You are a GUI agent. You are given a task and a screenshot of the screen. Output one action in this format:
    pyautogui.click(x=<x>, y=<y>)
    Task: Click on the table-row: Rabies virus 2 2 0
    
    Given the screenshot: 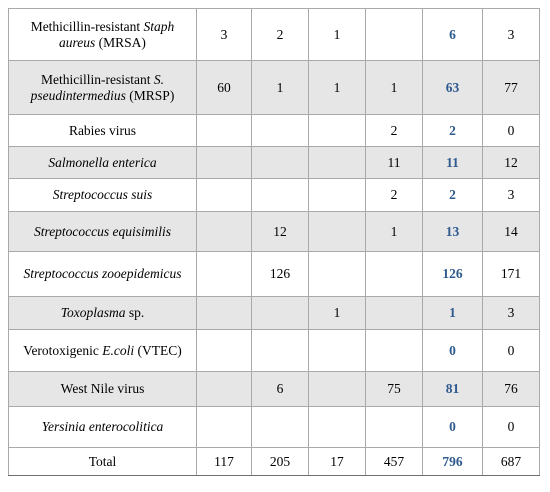 What is the action you would take?
    pyautogui.click(x=274, y=130)
    